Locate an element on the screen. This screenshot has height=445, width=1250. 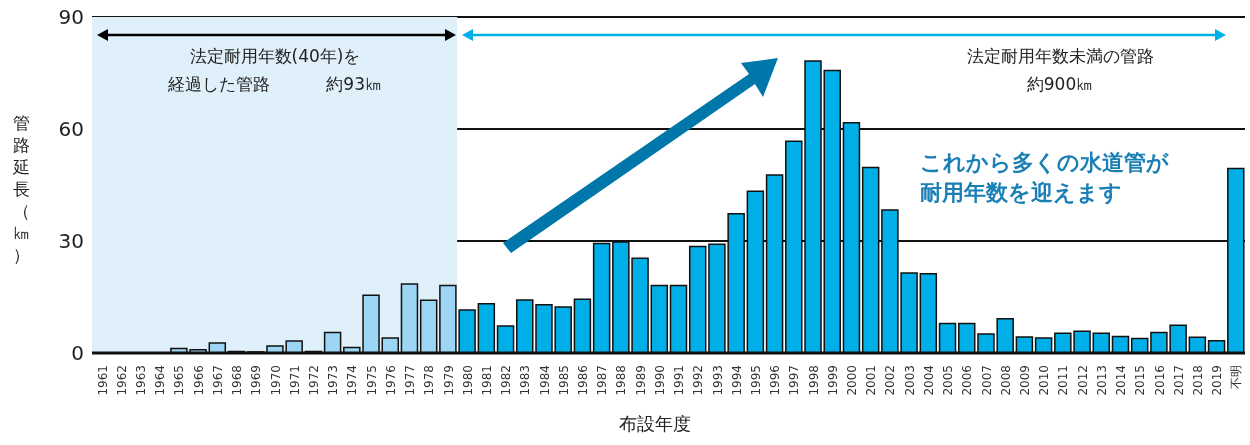
x-tick-label: 2012 is located at coordinates (1082, 380).